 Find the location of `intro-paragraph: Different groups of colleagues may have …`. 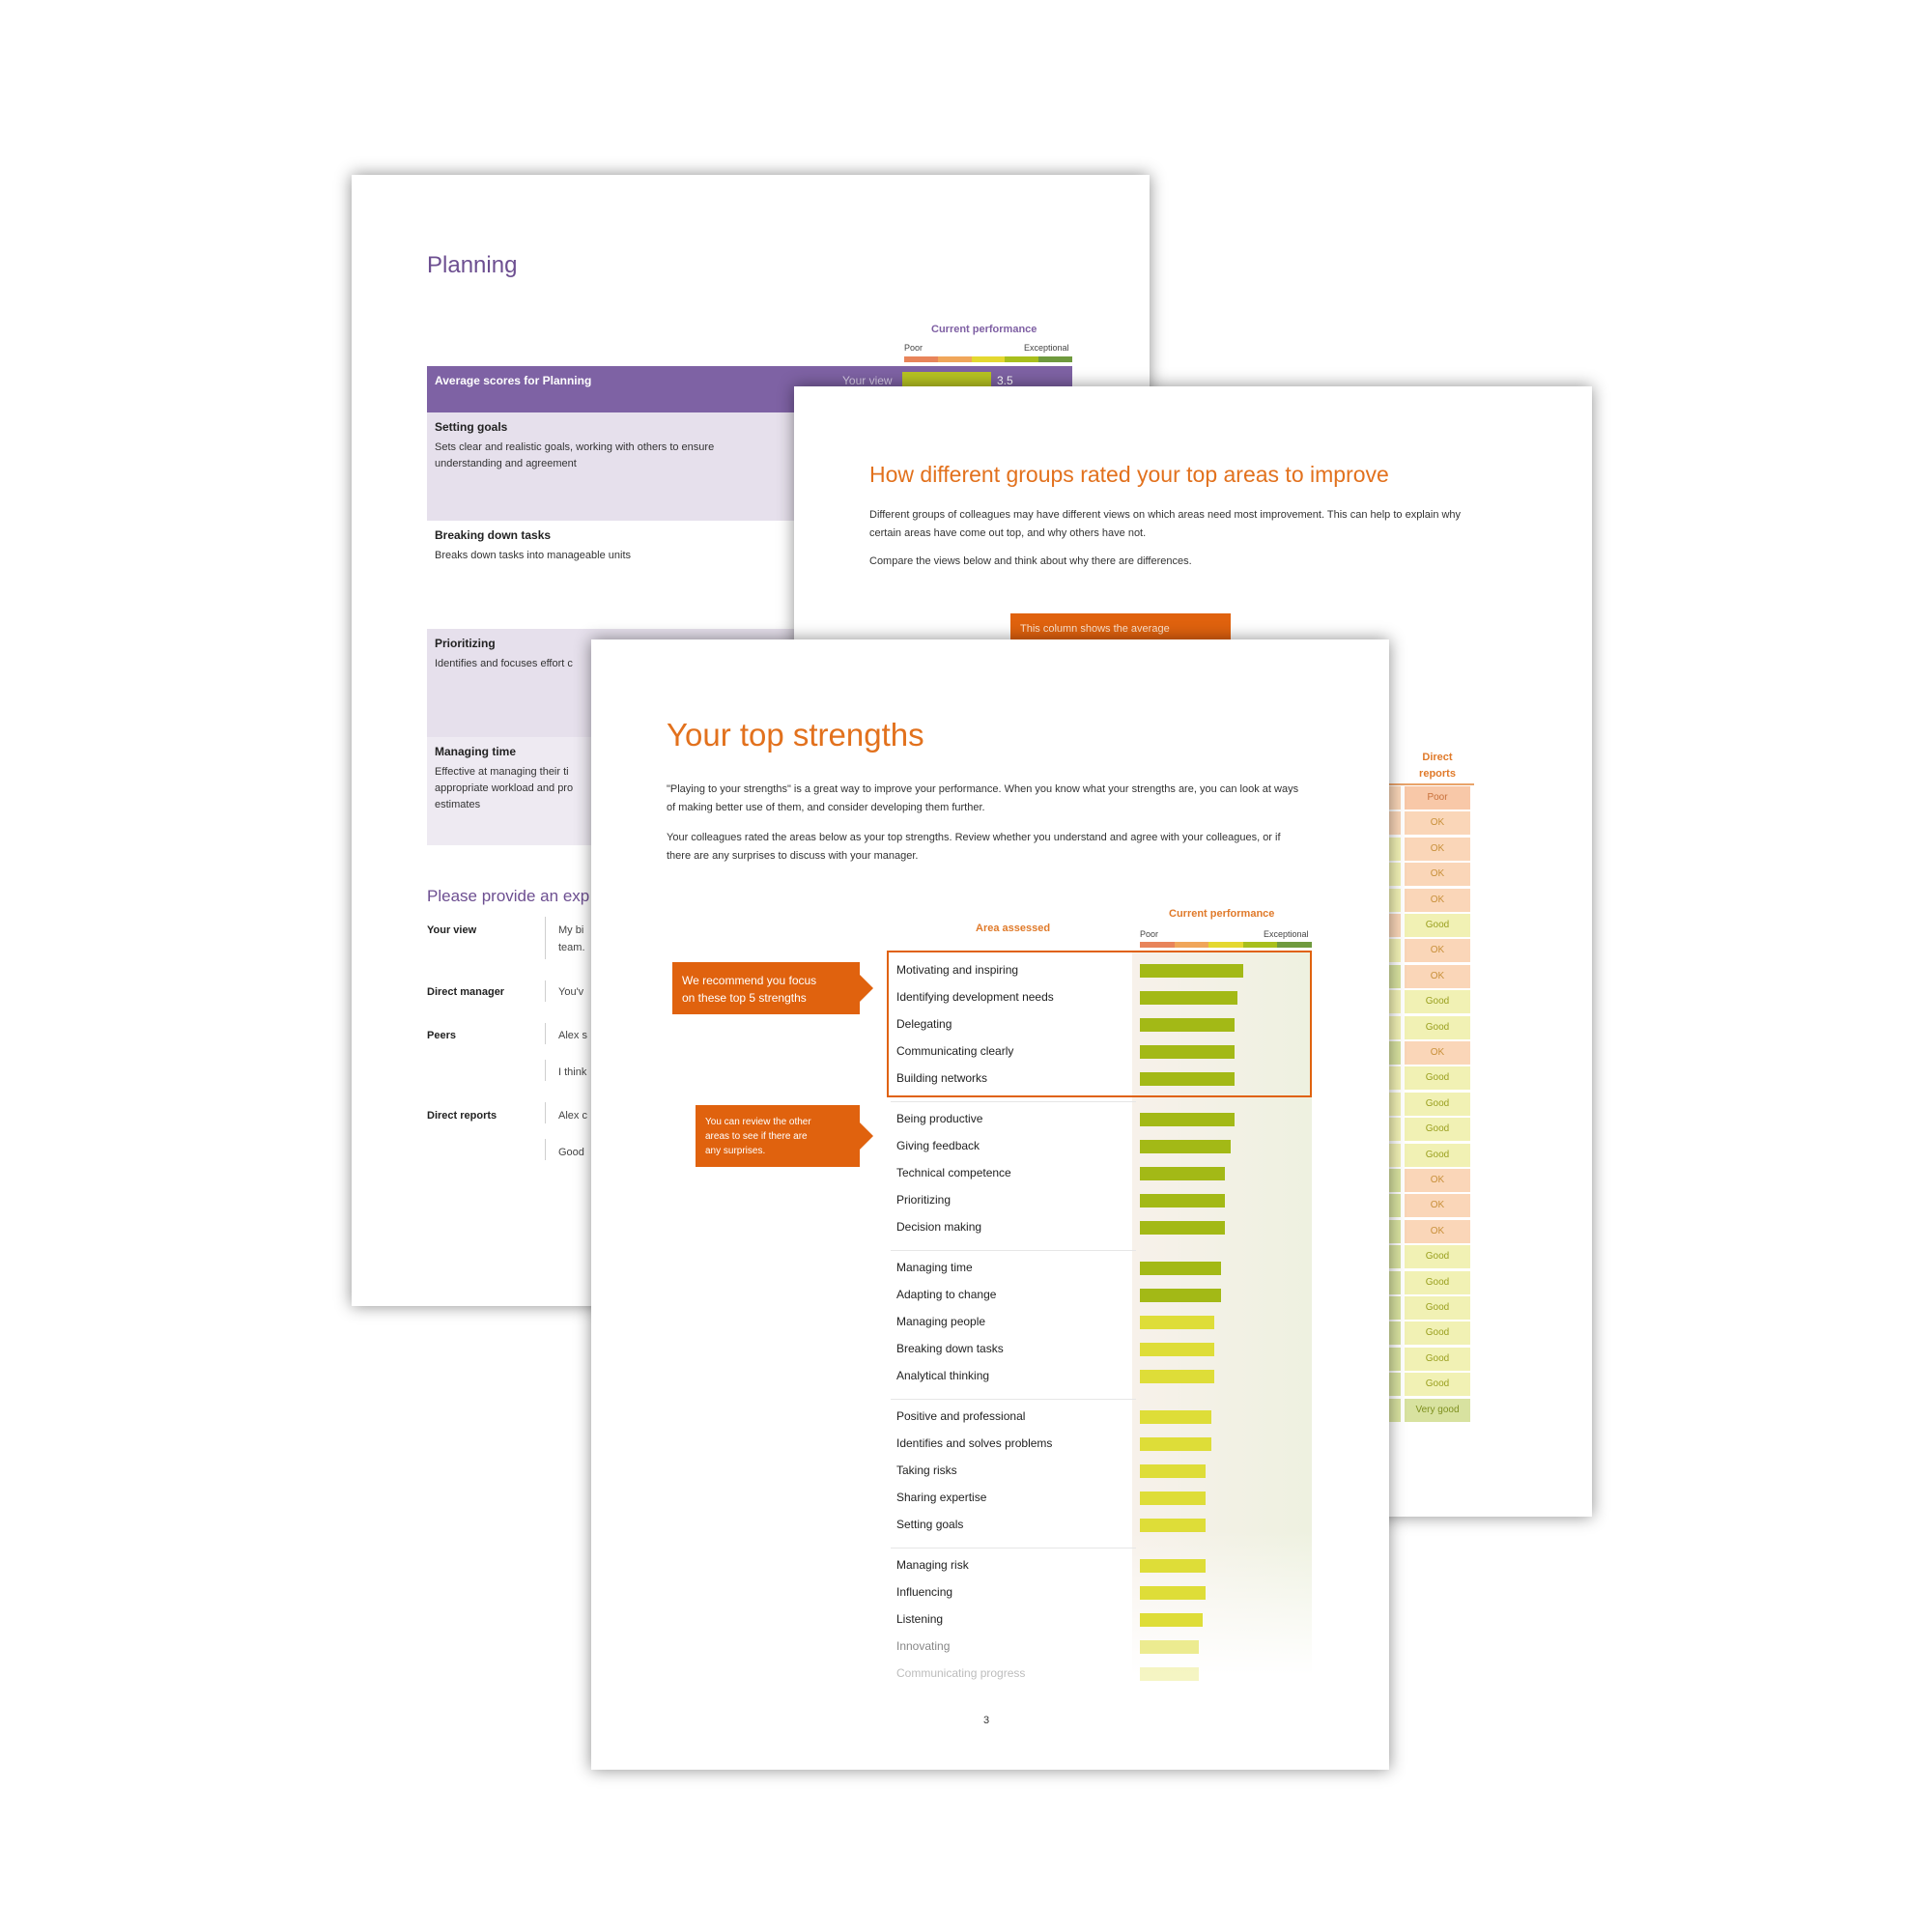

intro-paragraph: Different groups of colleagues may have … is located at coordinates (1165, 524).